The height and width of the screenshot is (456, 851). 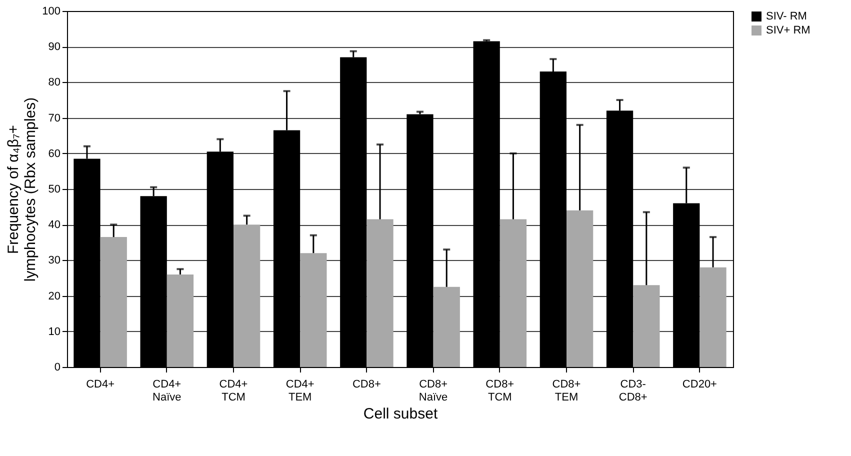 I want to click on x-tick-label: CD4+ Naïve, so click(x=167, y=391).